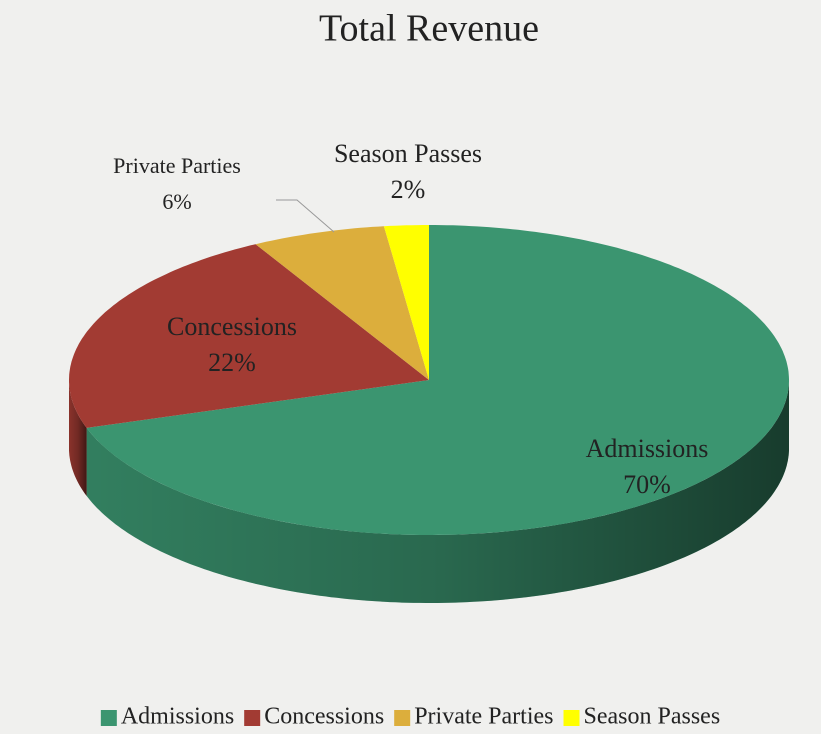  I want to click on data-label-value: 70%, so click(647, 484).